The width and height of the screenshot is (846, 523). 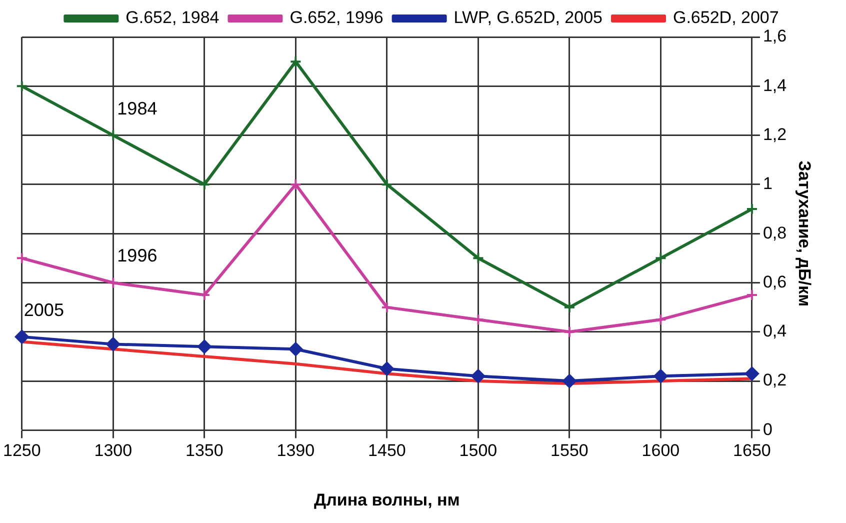 I want to click on legend-label: G.652, 1996, so click(x=337, y=18).